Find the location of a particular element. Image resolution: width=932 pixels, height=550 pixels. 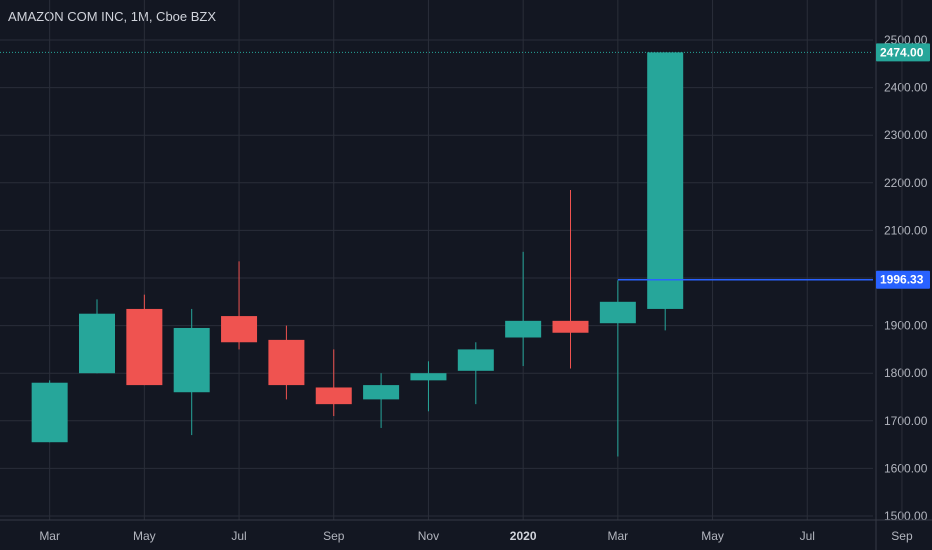

y-tick-label: 1600.00 is located at coordinates (906, 468).